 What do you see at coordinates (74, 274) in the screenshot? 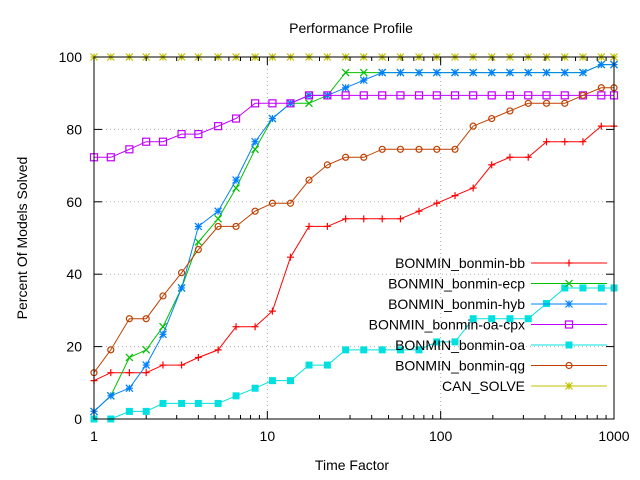
I see `y-tick-label: 40` at bounding box center [74, 274].